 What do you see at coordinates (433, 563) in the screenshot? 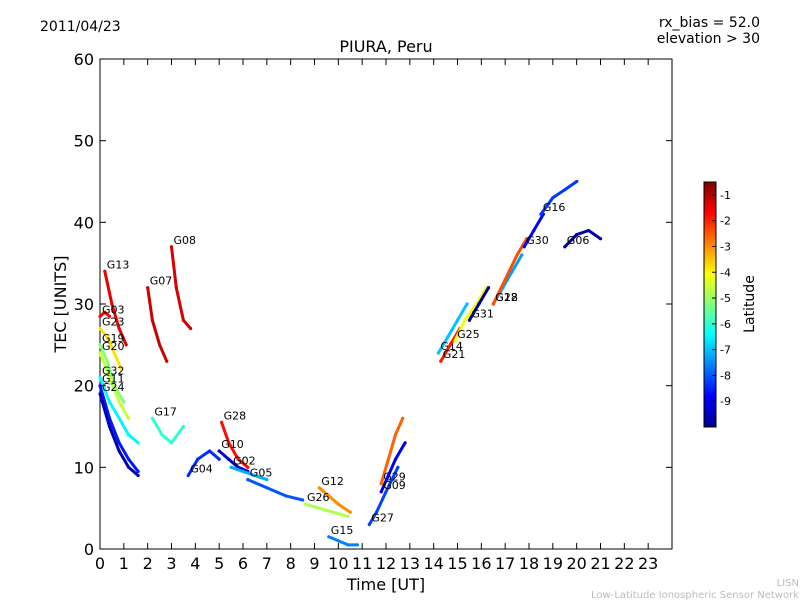
I see `x-tick-label: 14` at bounding box center [433, 563].